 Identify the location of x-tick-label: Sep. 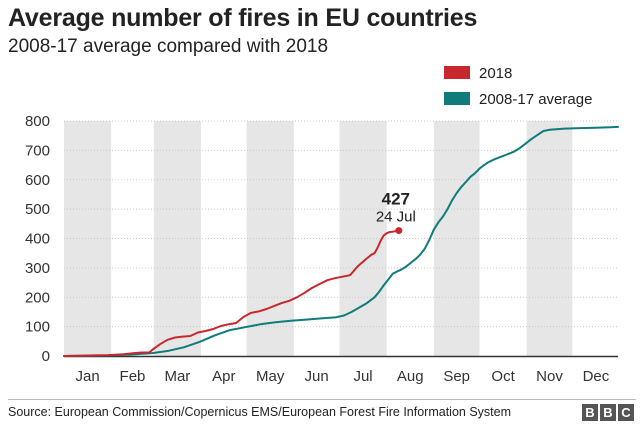
(456, 376).